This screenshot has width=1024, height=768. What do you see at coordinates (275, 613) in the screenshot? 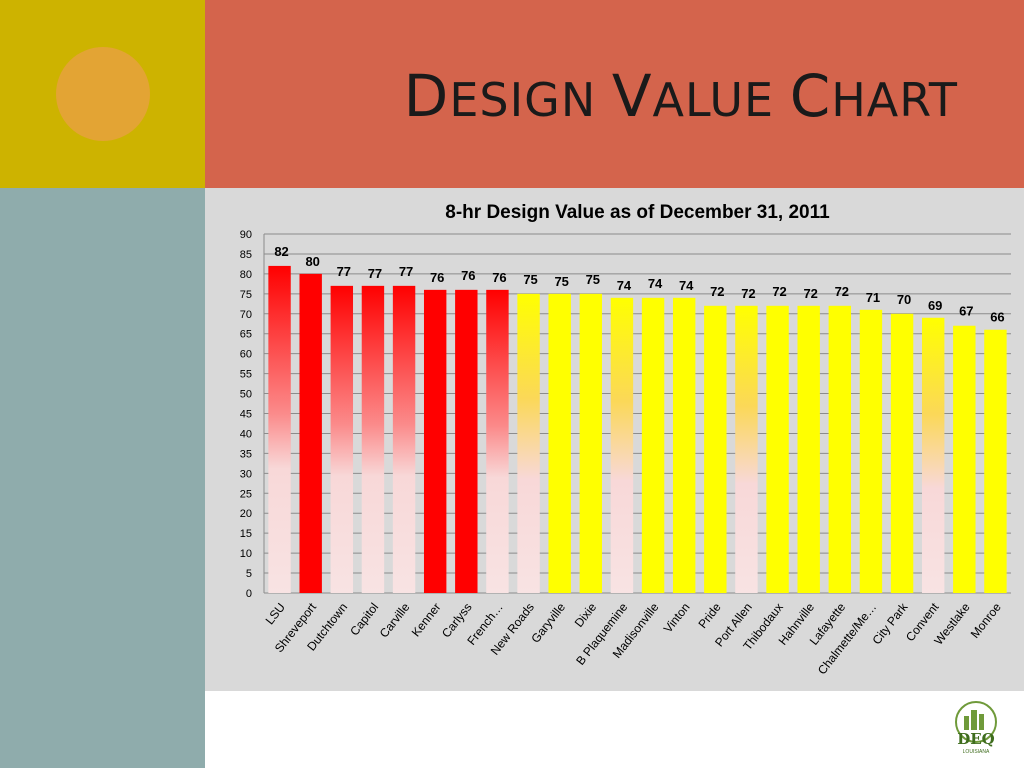
I see `x-tick-label: LSU` at bounding box center [275, 613].